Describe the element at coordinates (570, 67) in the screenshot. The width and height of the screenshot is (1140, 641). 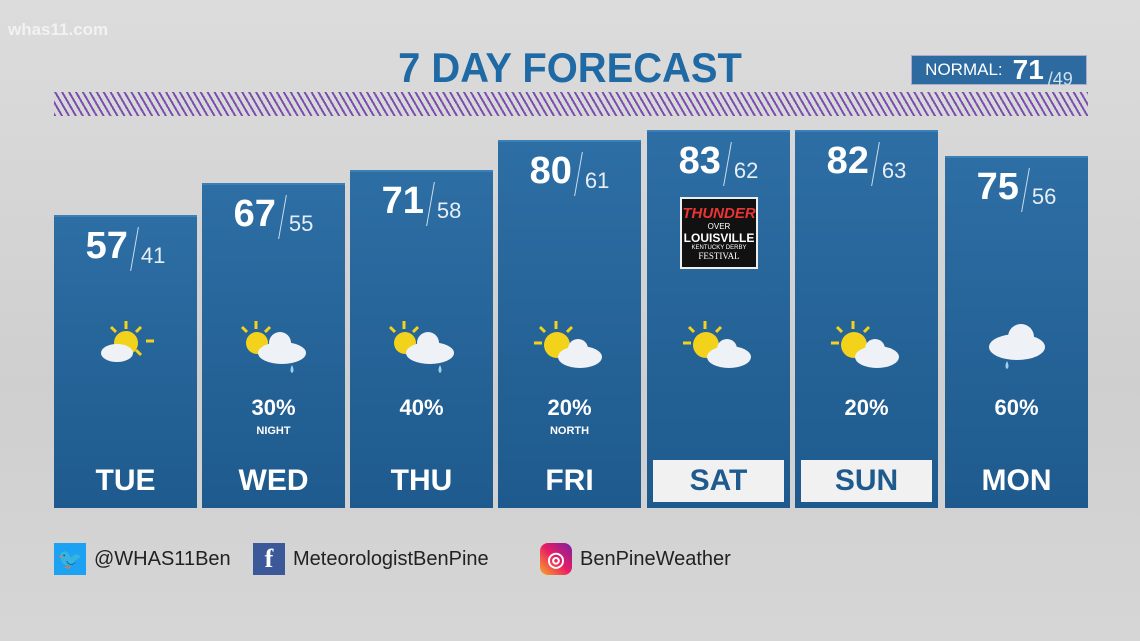
I see `page-title: 7 DAY FORECAST` at that location.